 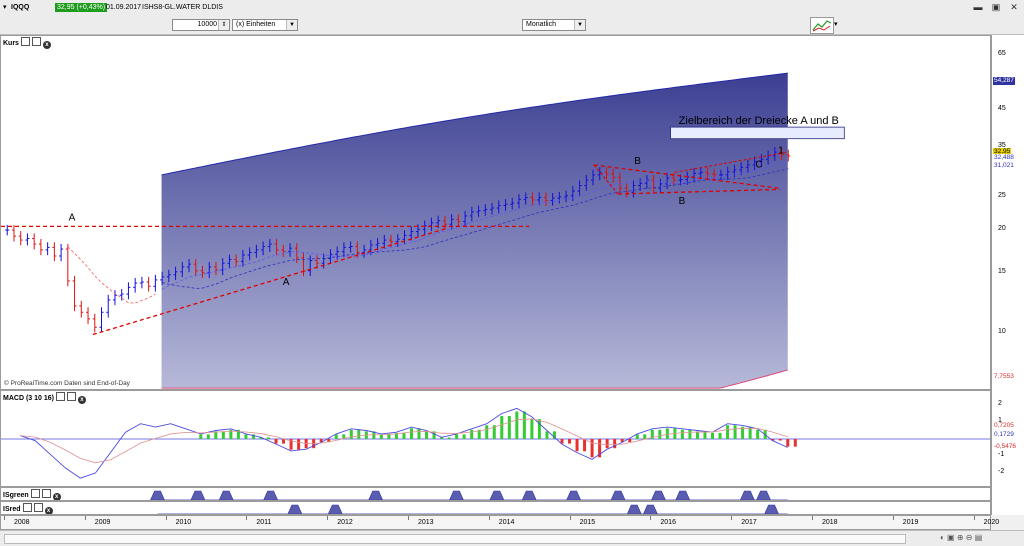 What do you see at coordinates (5, 7) in the screenshot?
I see `menu-arrow-icon: ▾` at bounding box center [5, 7].